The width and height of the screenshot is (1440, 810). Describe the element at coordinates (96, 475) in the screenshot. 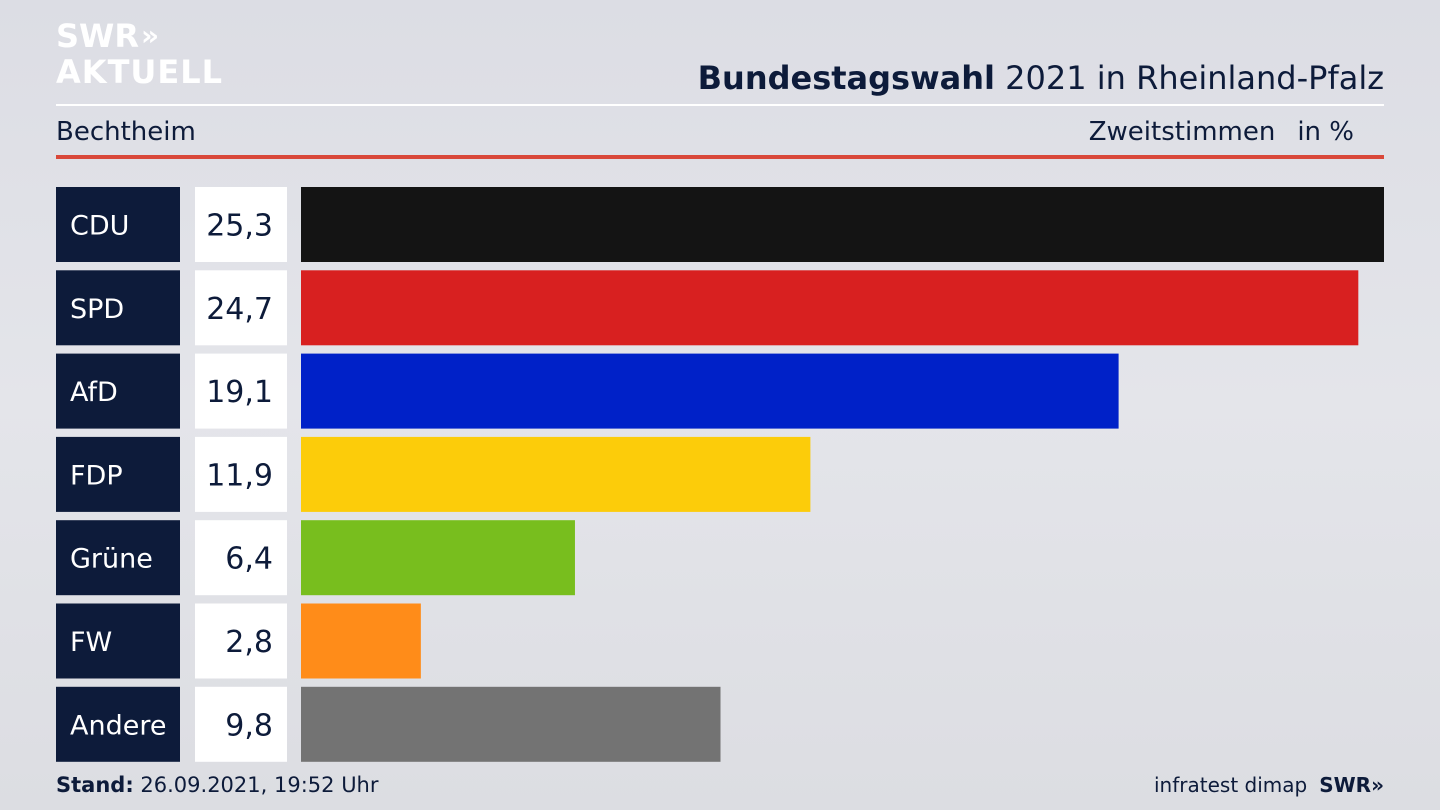

I see `party-label-fdp: FDP` at that location.